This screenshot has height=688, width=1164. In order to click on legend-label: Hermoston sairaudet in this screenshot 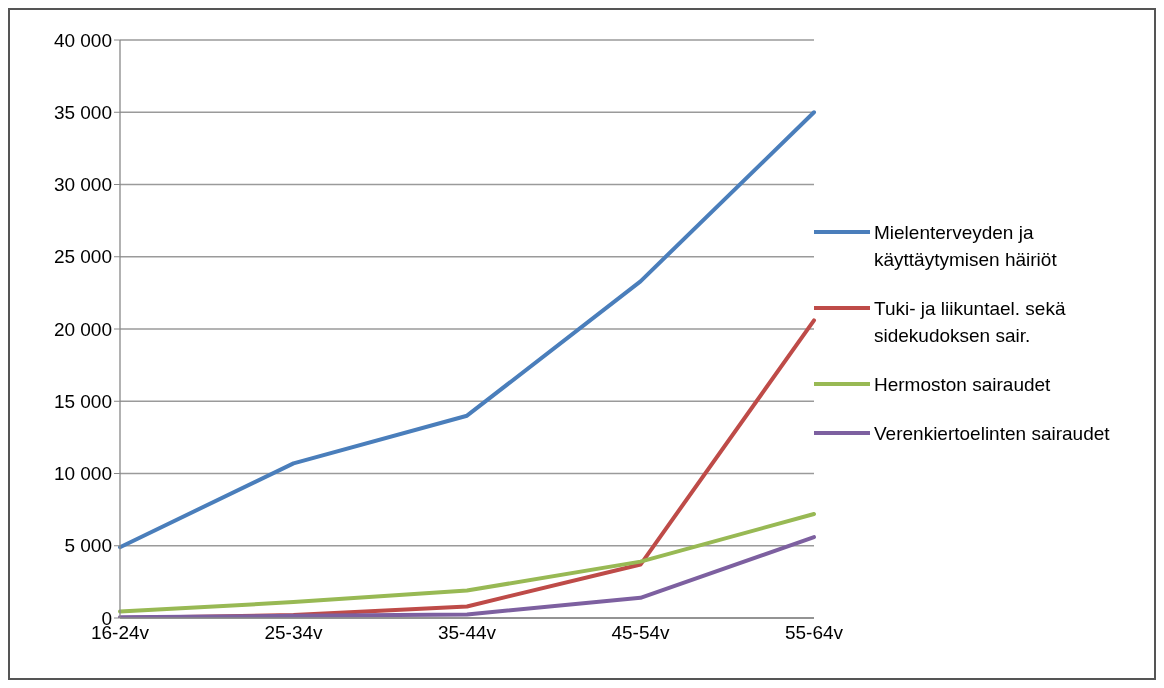, I will do `click(962, 385)`.